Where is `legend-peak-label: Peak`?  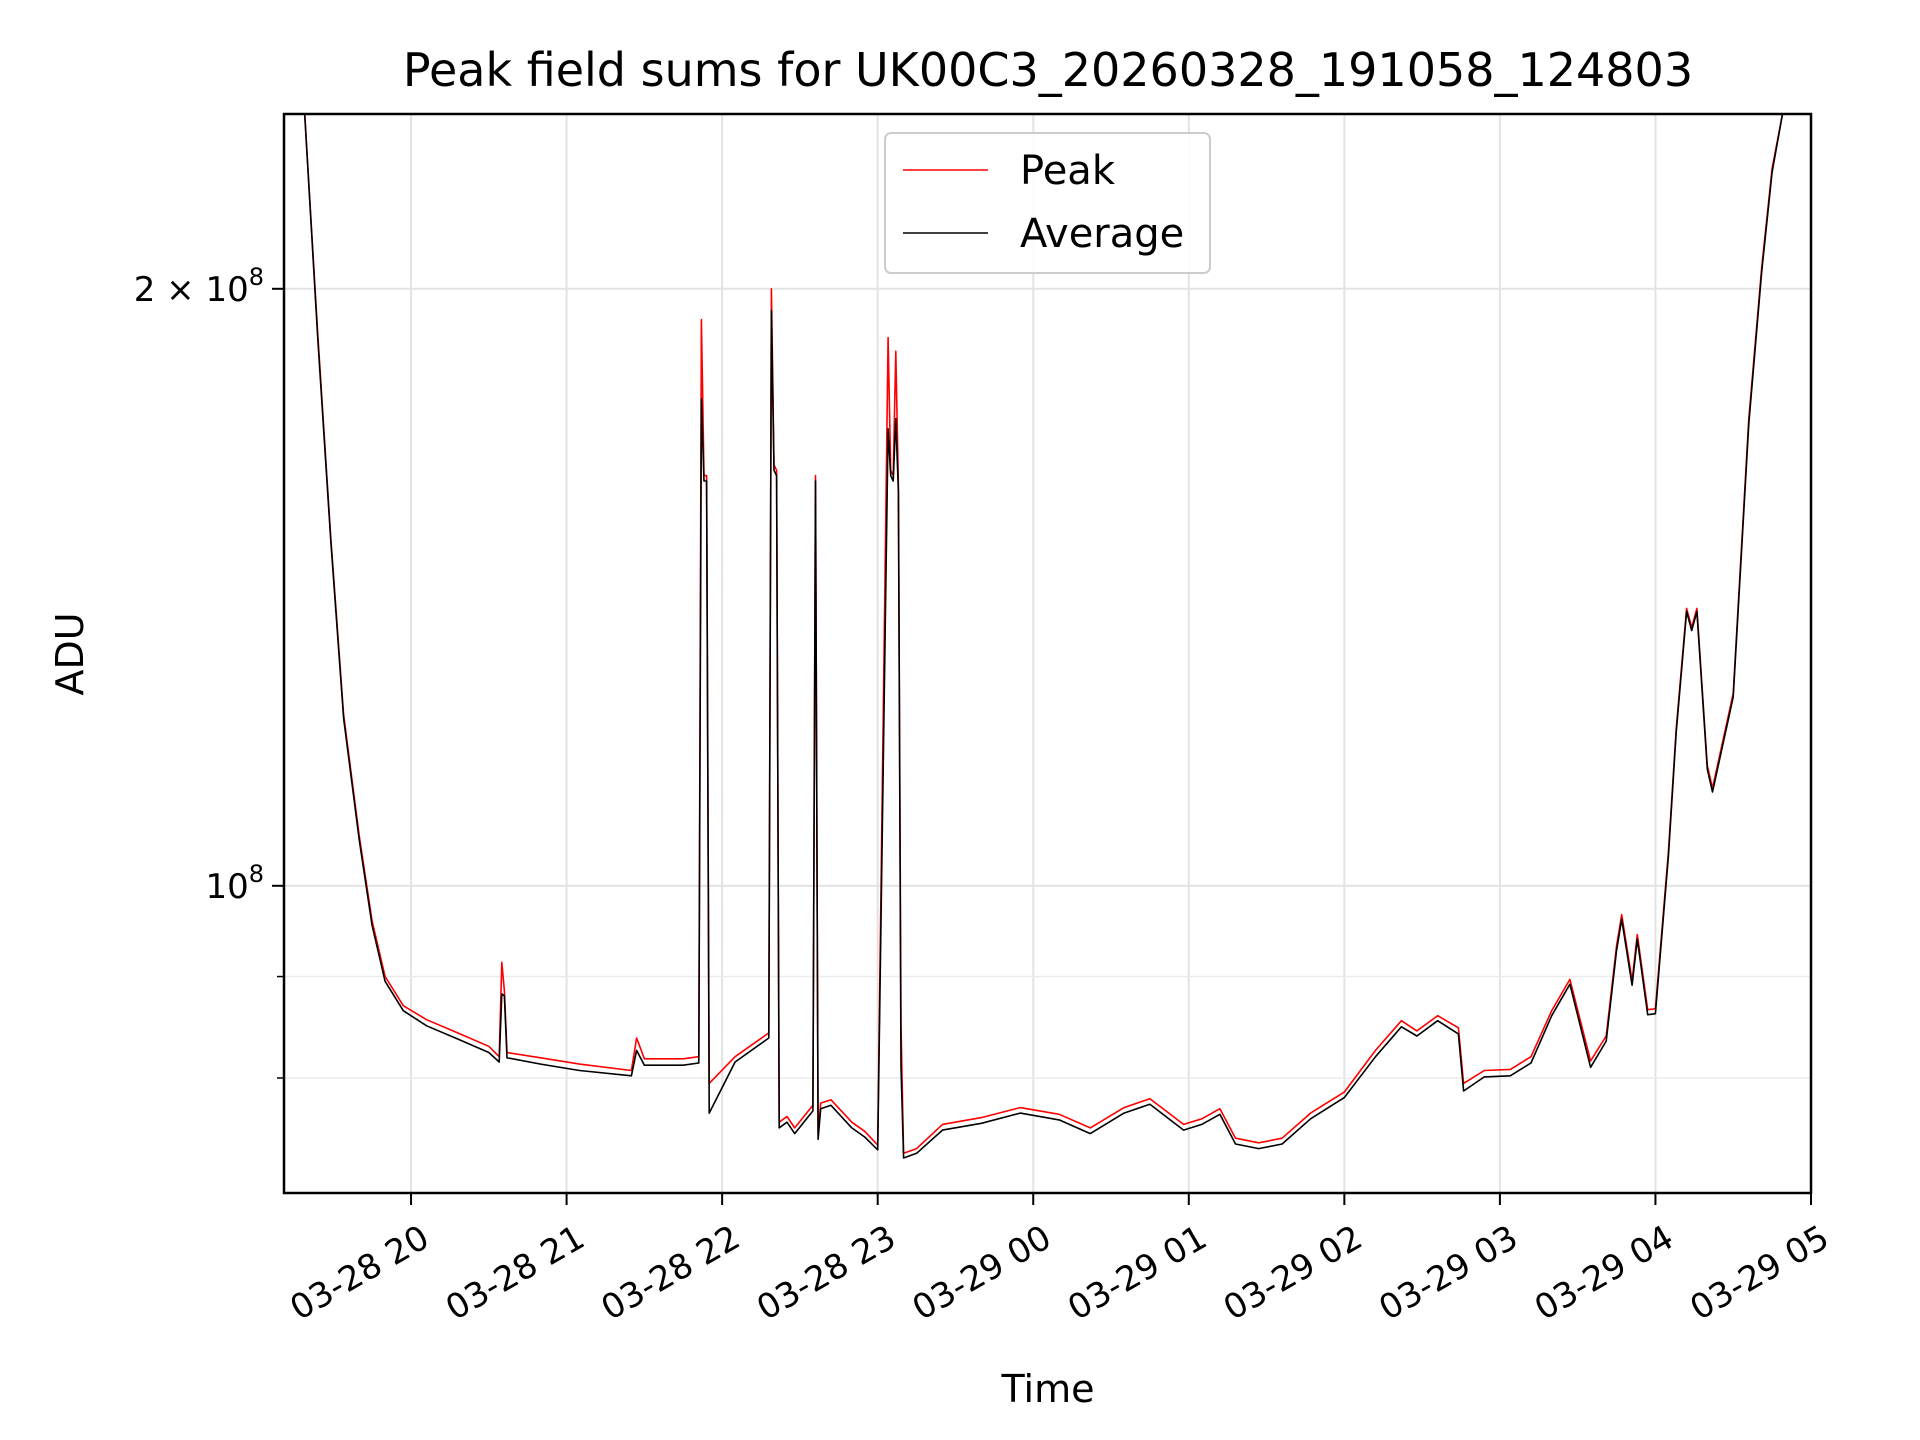
legend-peak-label: Peak is located at coordinates (1068, 171).